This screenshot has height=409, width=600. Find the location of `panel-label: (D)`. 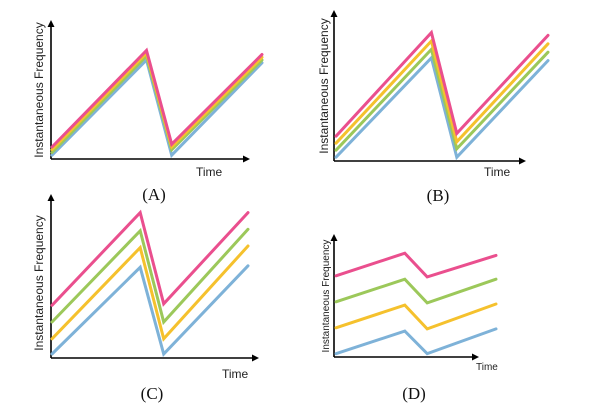

panel-label: (D) is located at coordinates (414, 393).